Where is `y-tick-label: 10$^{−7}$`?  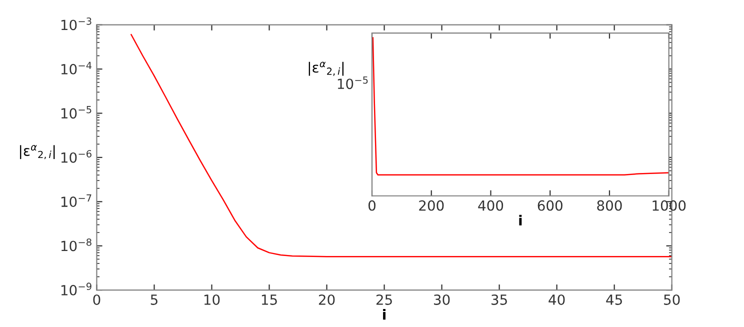 y-tick-label: 10$^{−7}$ is located at coordinates (76, 201).